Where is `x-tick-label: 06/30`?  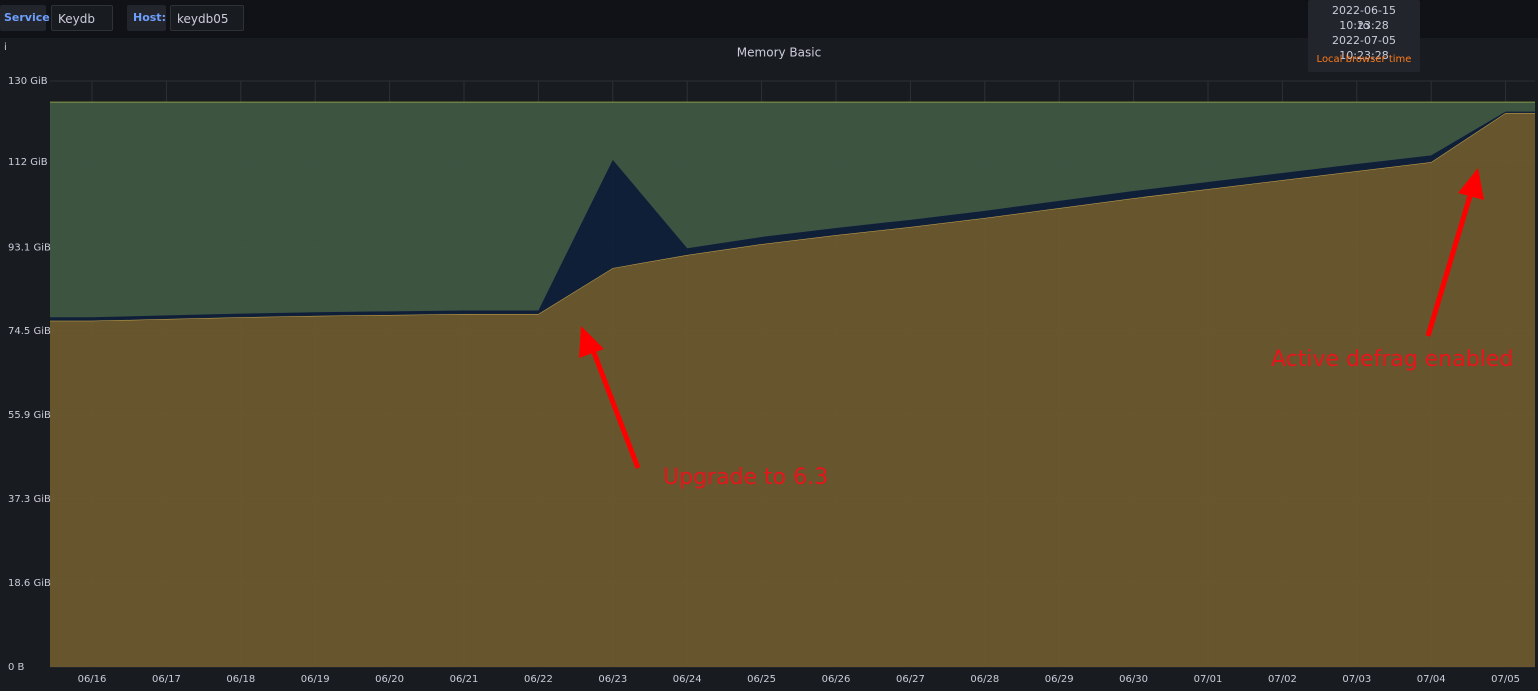
x-tick-label: 06/30 is located at coordinates (1133, 679).